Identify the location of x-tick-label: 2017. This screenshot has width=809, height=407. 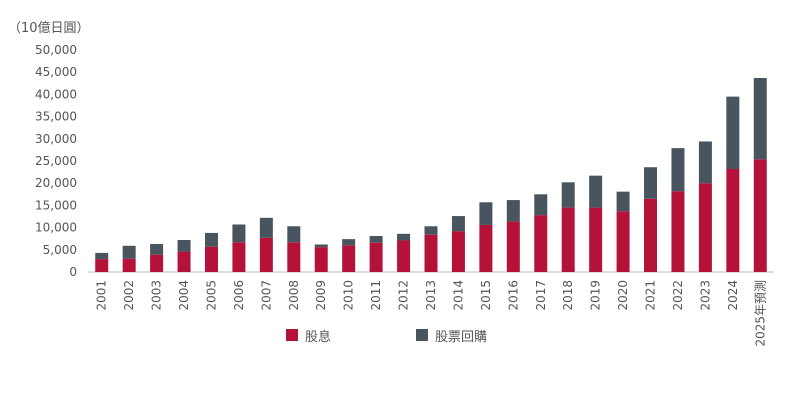
(541, 295).